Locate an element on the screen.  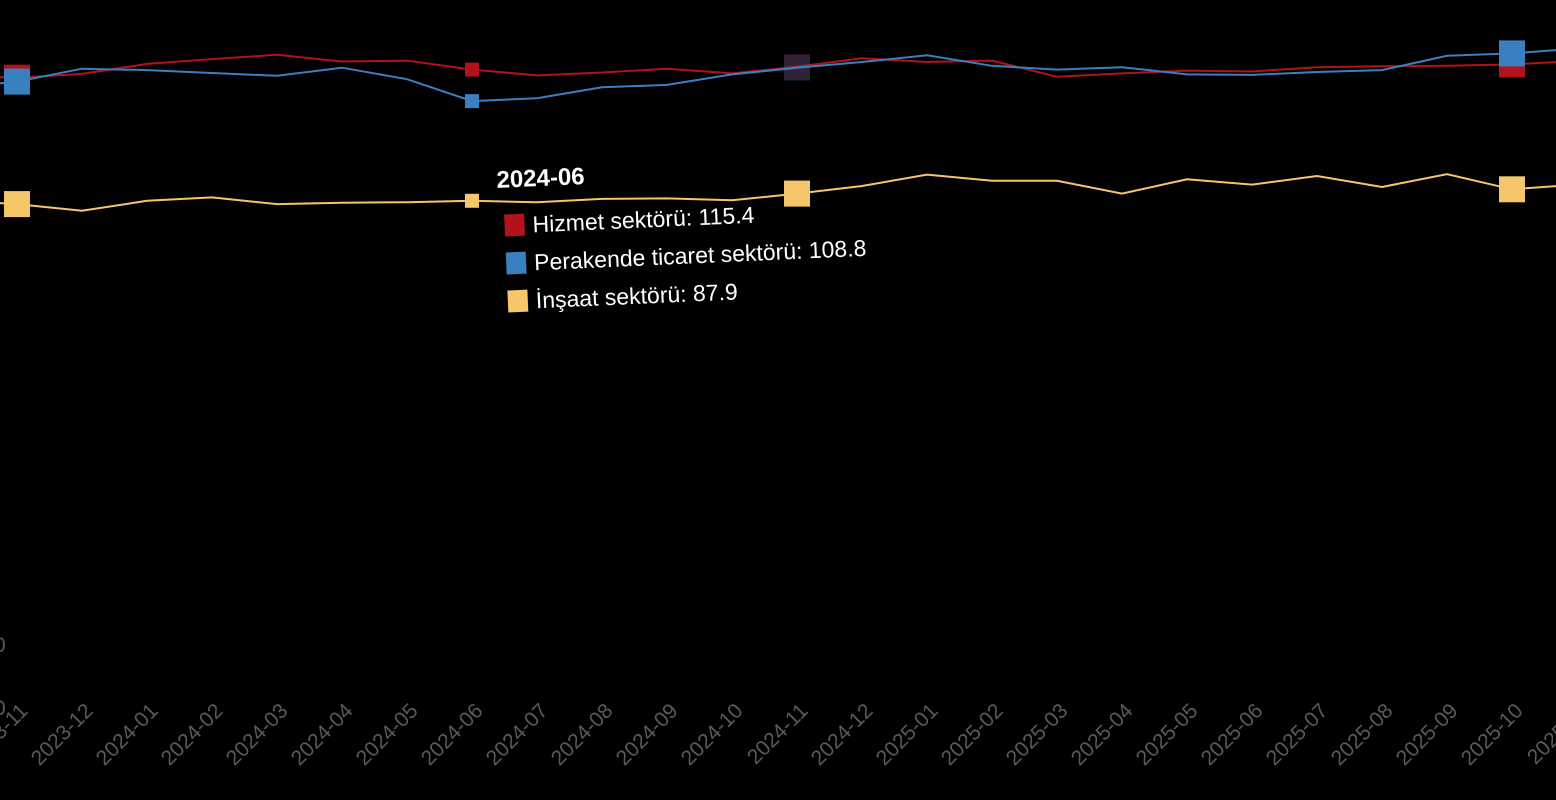
x-tick-label: 2025-05 is located at coordinates (1167, 734).